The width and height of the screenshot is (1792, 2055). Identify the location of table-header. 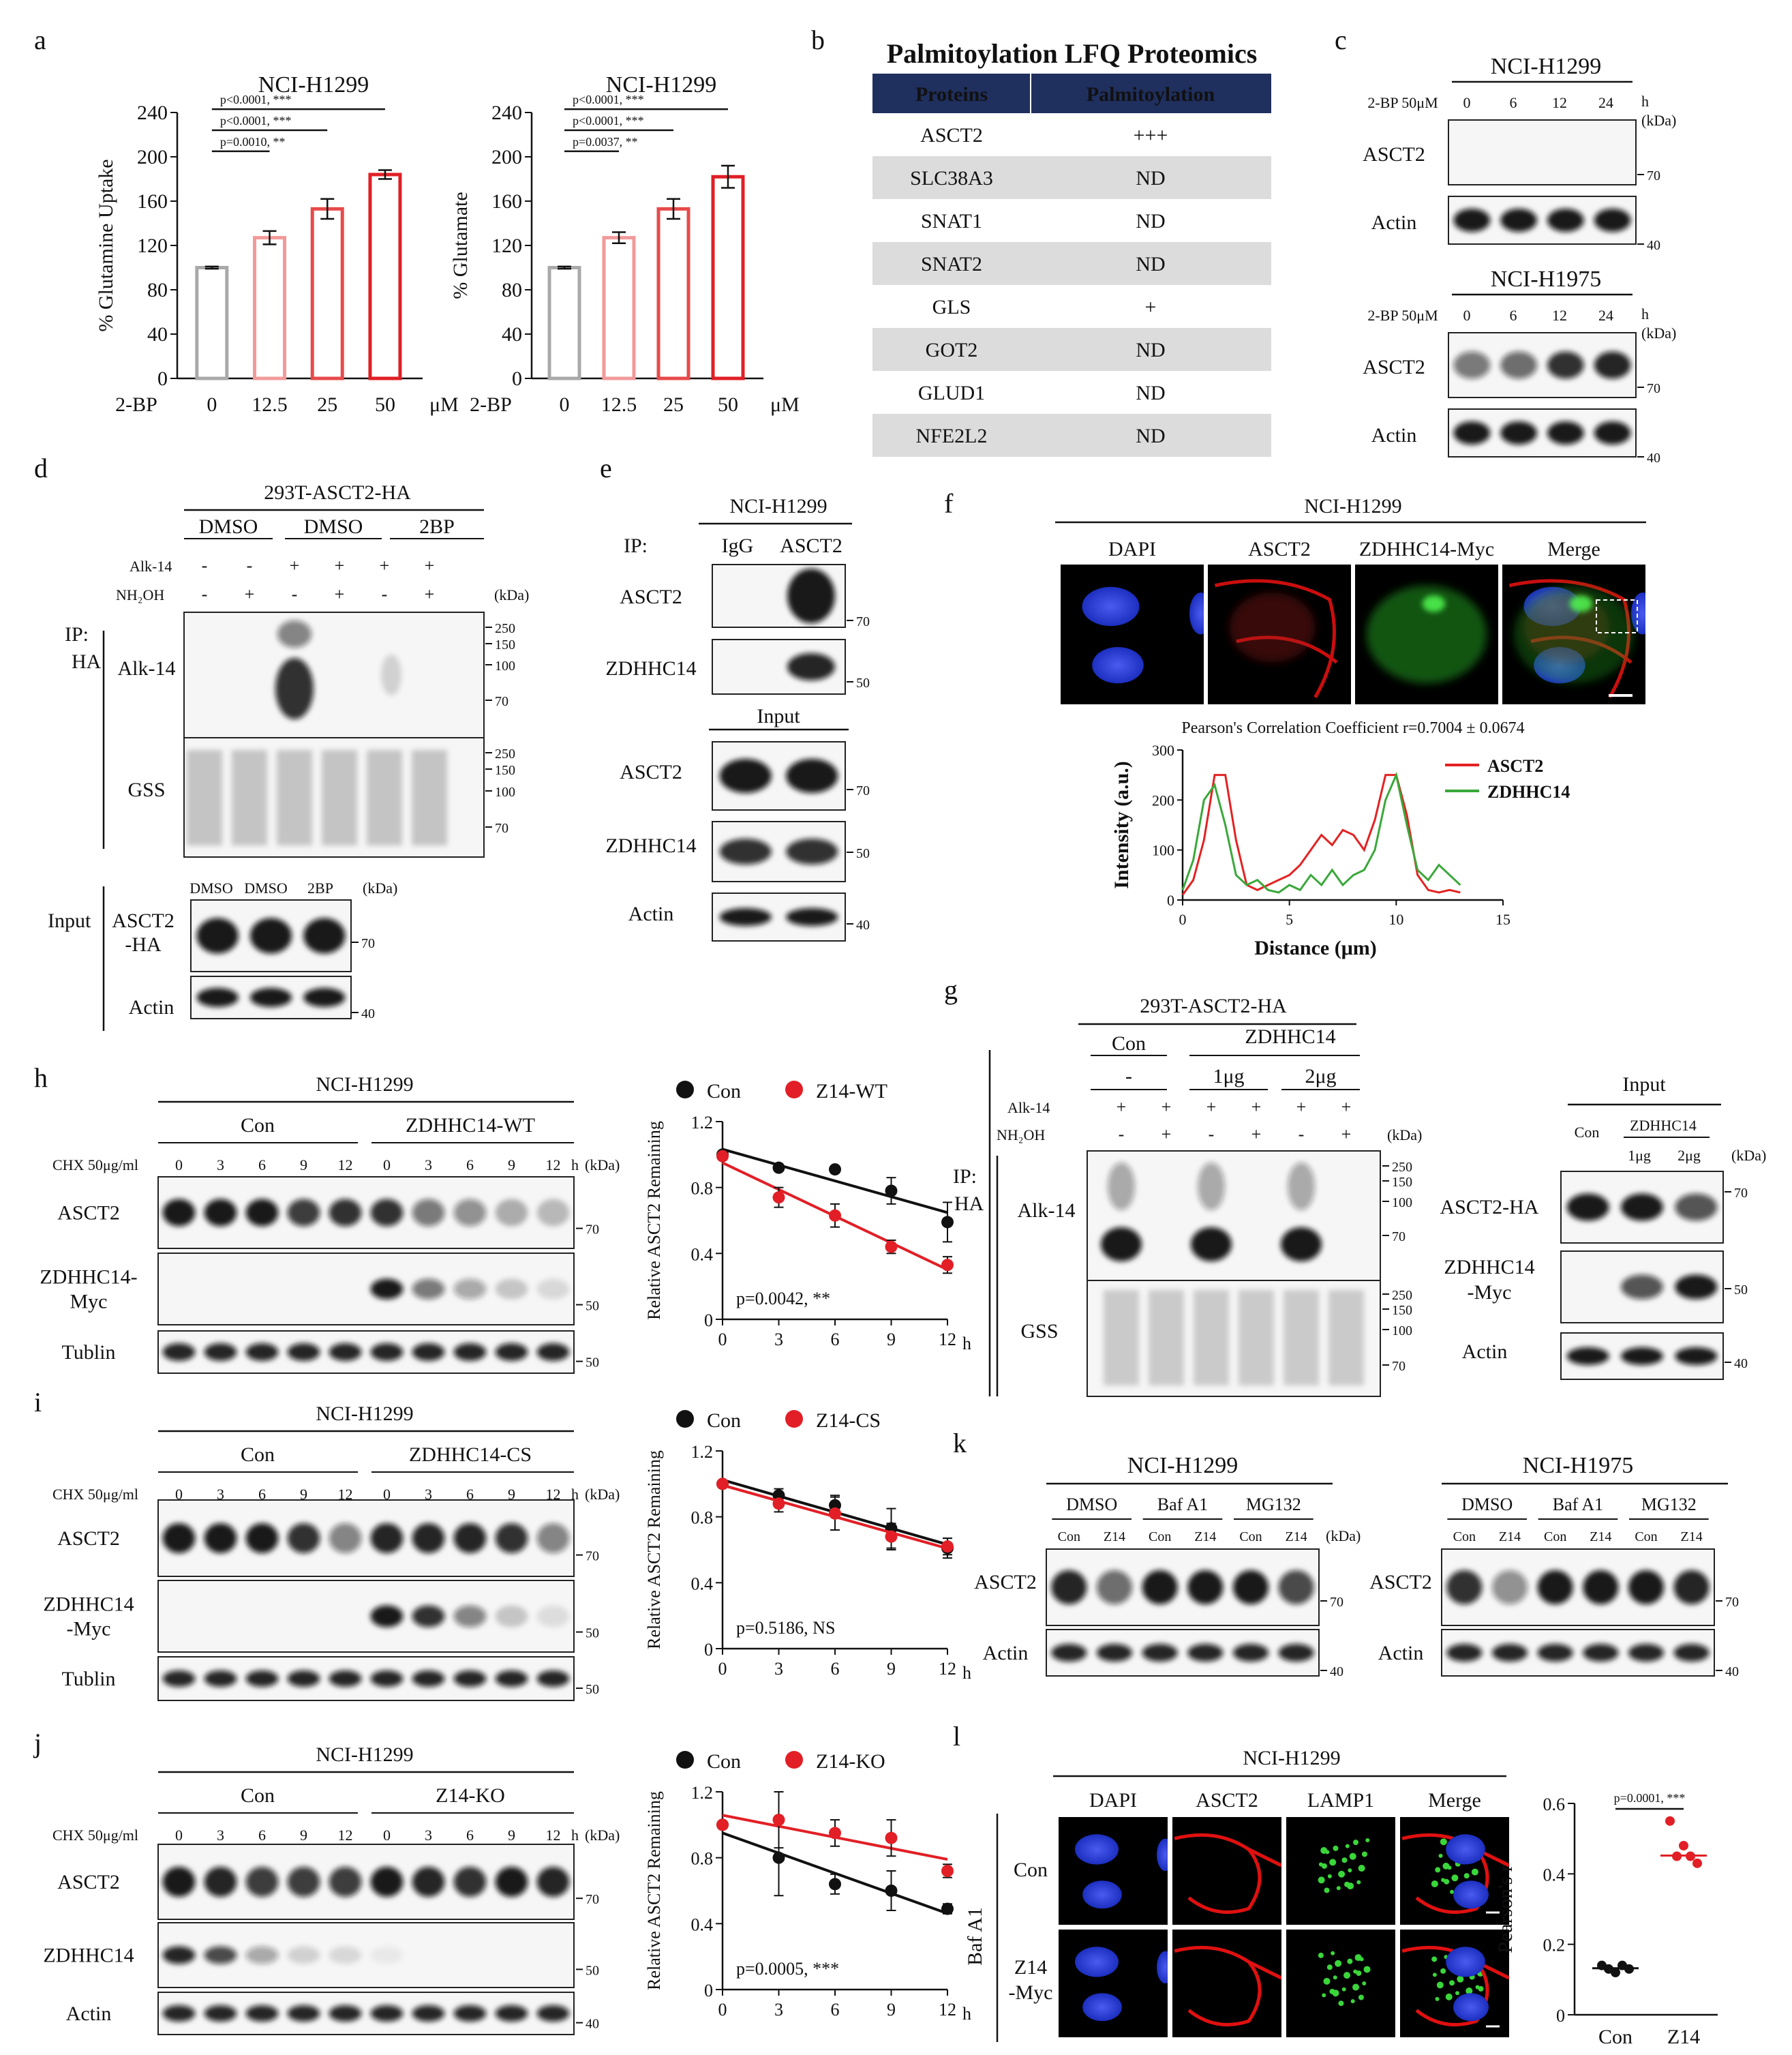
(1071, 93).